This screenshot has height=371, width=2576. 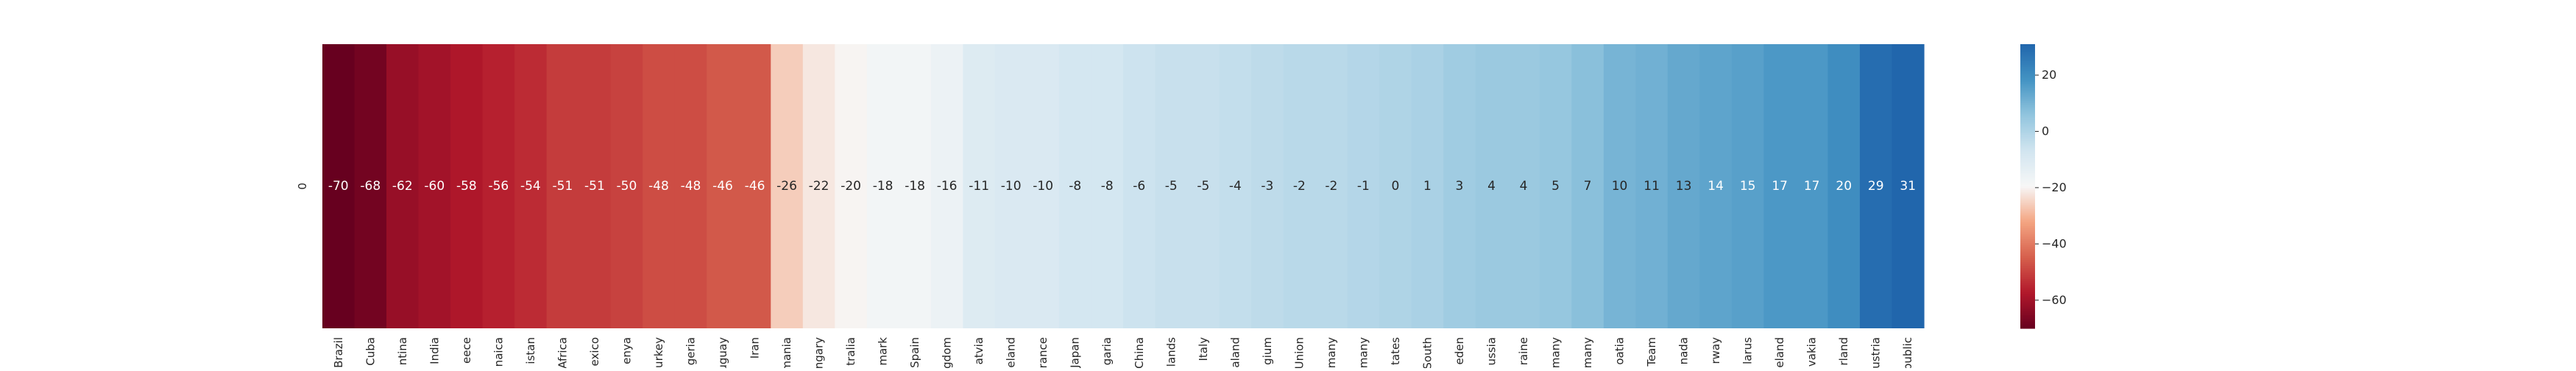 I want to click on cell-value-label: -46, so click(x=755, y=186).